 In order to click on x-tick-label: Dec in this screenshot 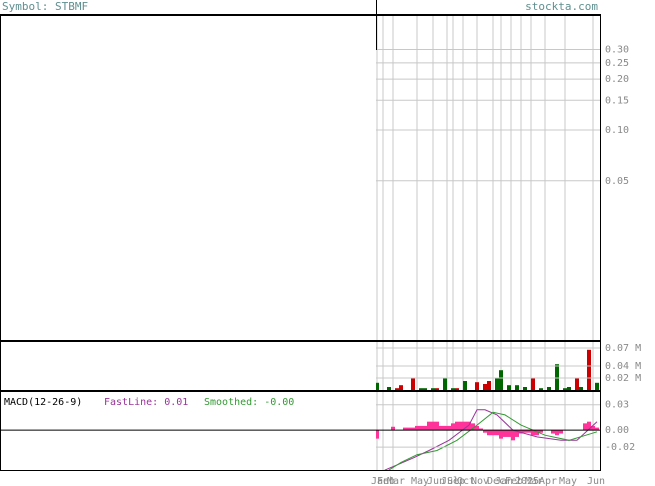, I will do `click(496, 481)`.